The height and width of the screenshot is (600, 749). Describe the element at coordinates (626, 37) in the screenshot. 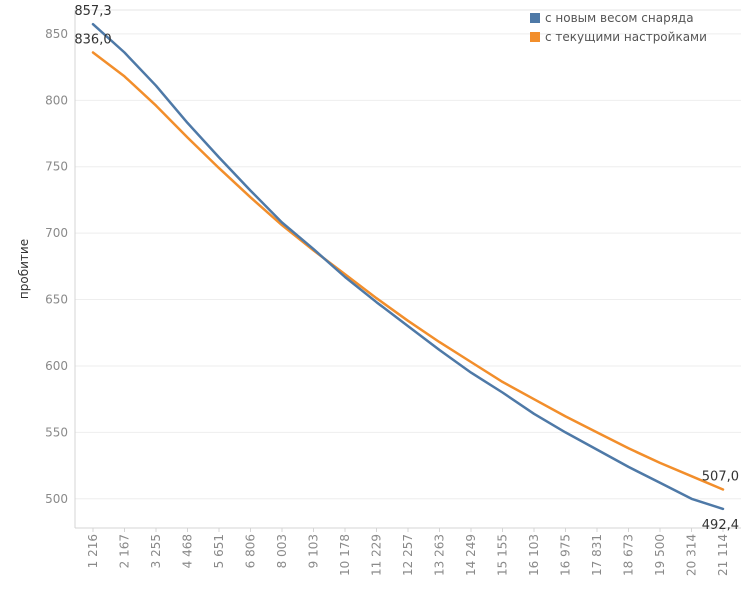

I see `legend-label: с текущими настройками` at that location.